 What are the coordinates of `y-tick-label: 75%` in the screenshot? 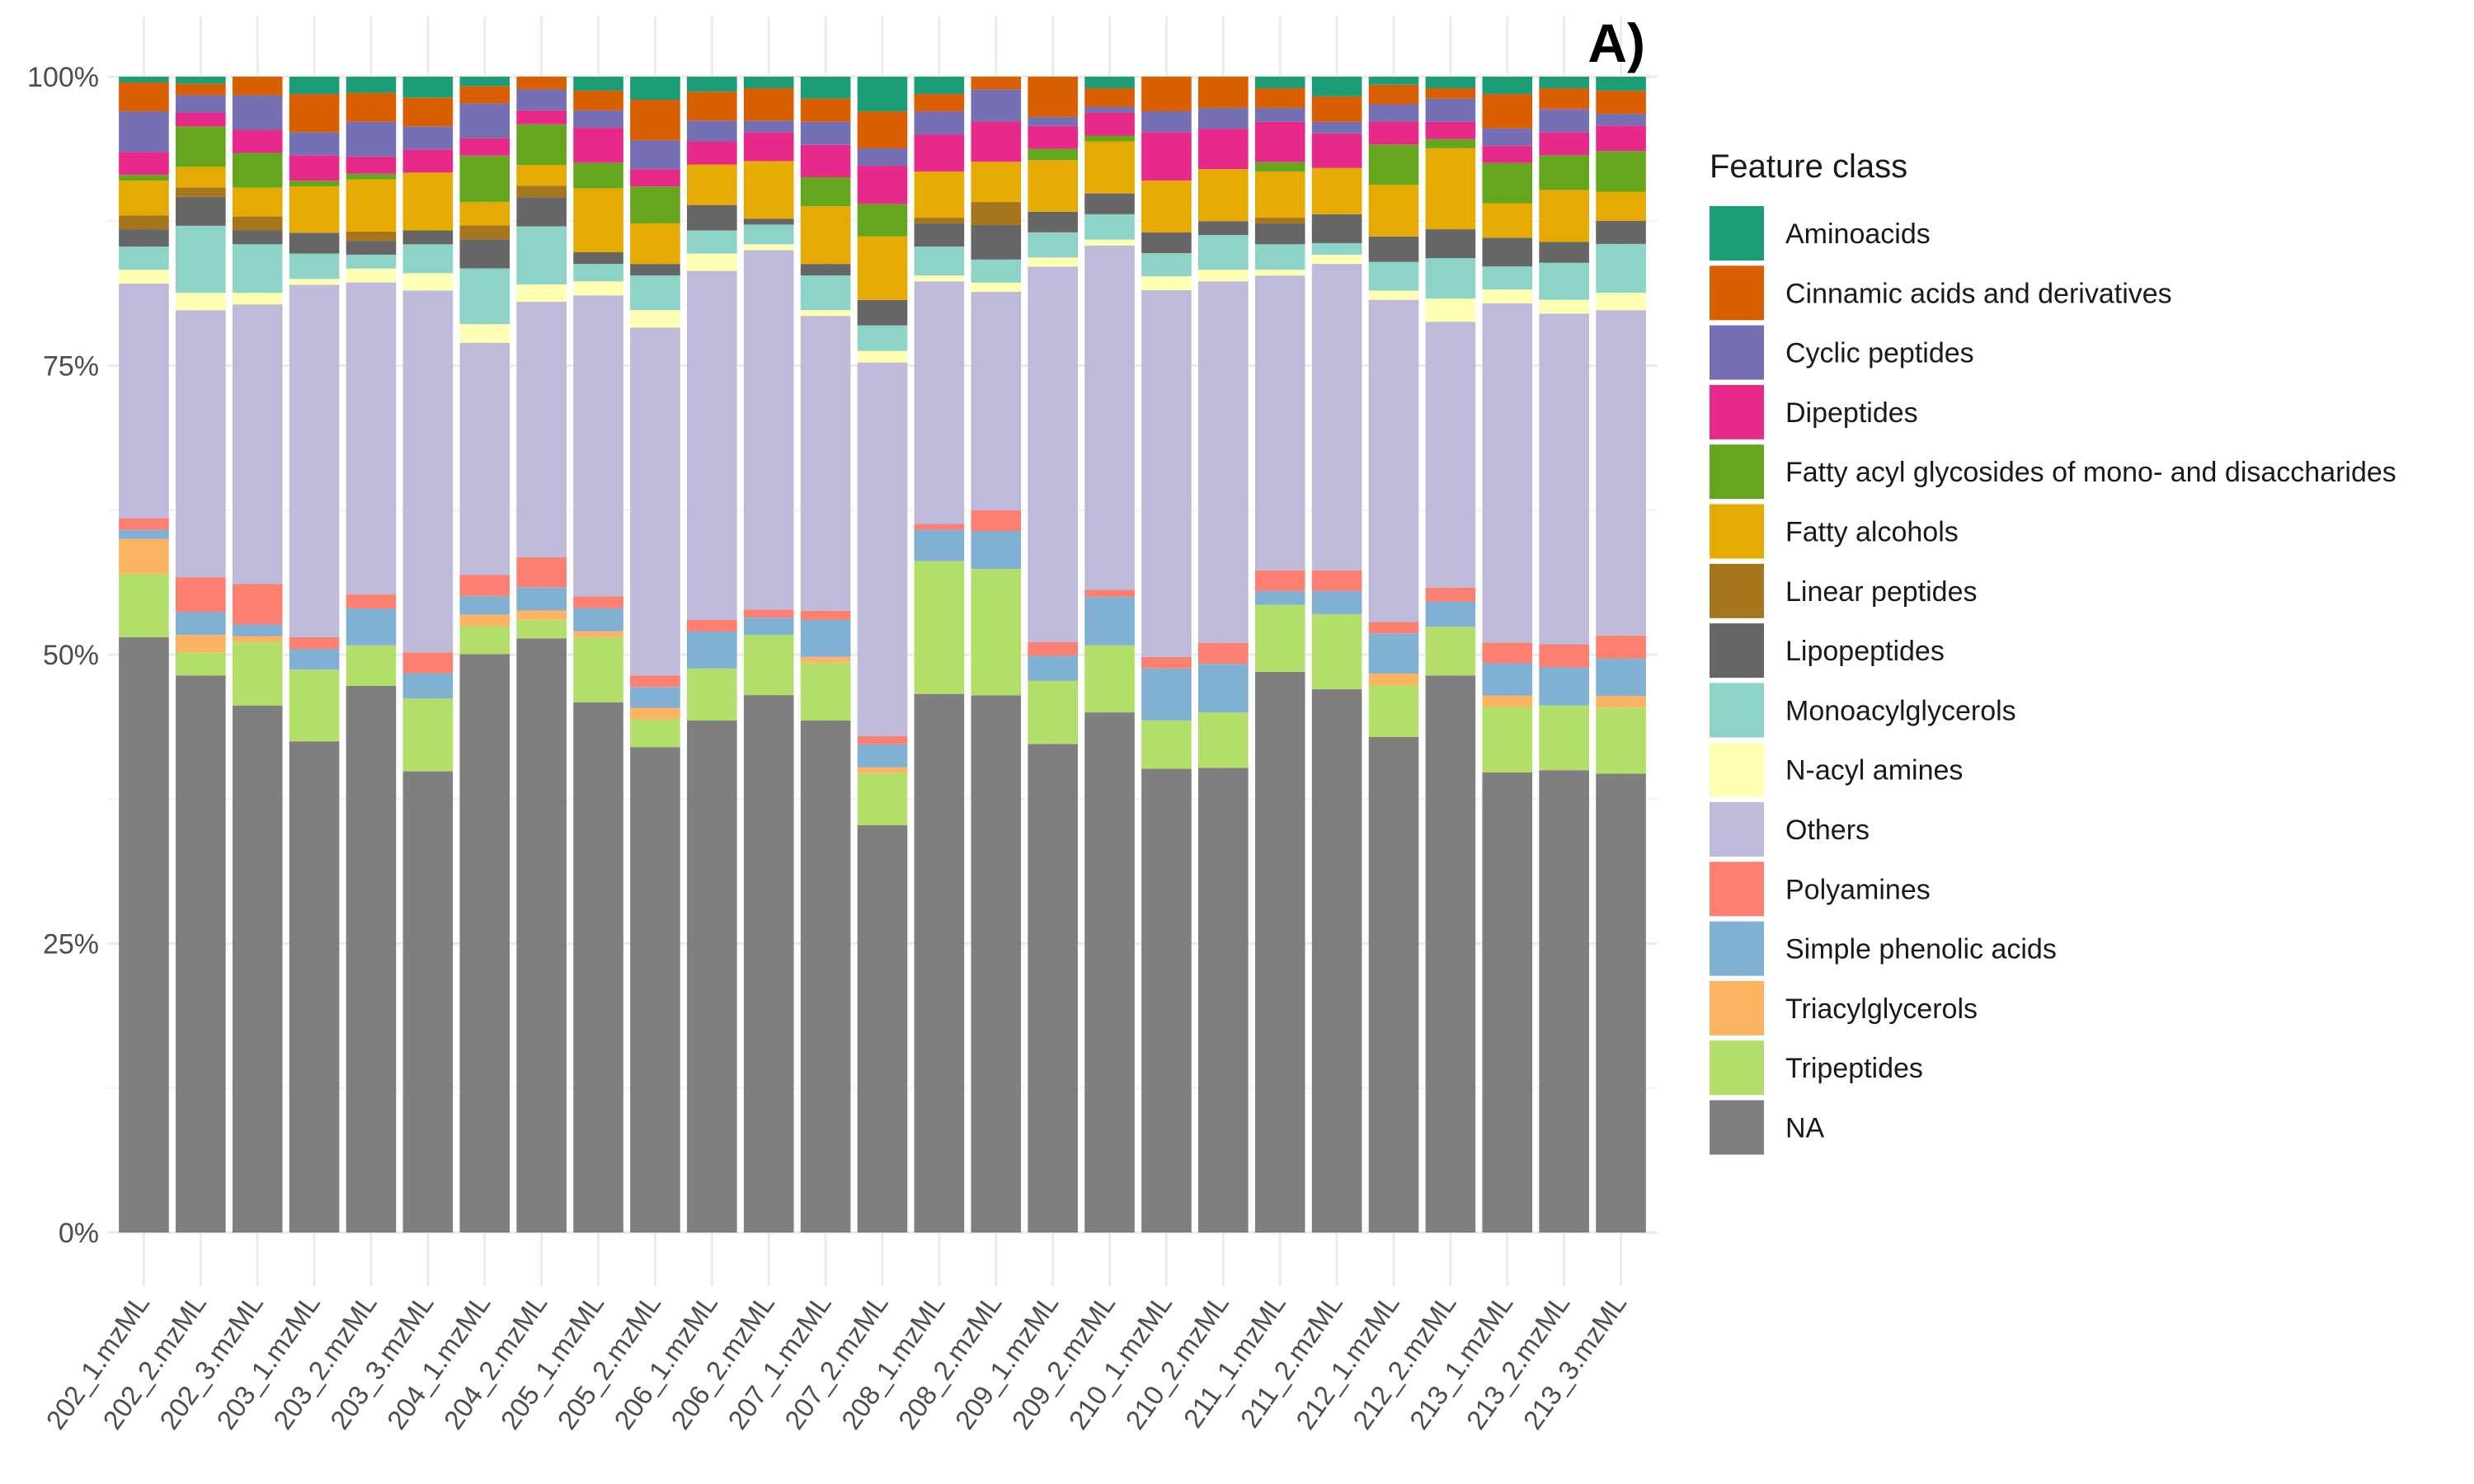 It's located at (71, 367).